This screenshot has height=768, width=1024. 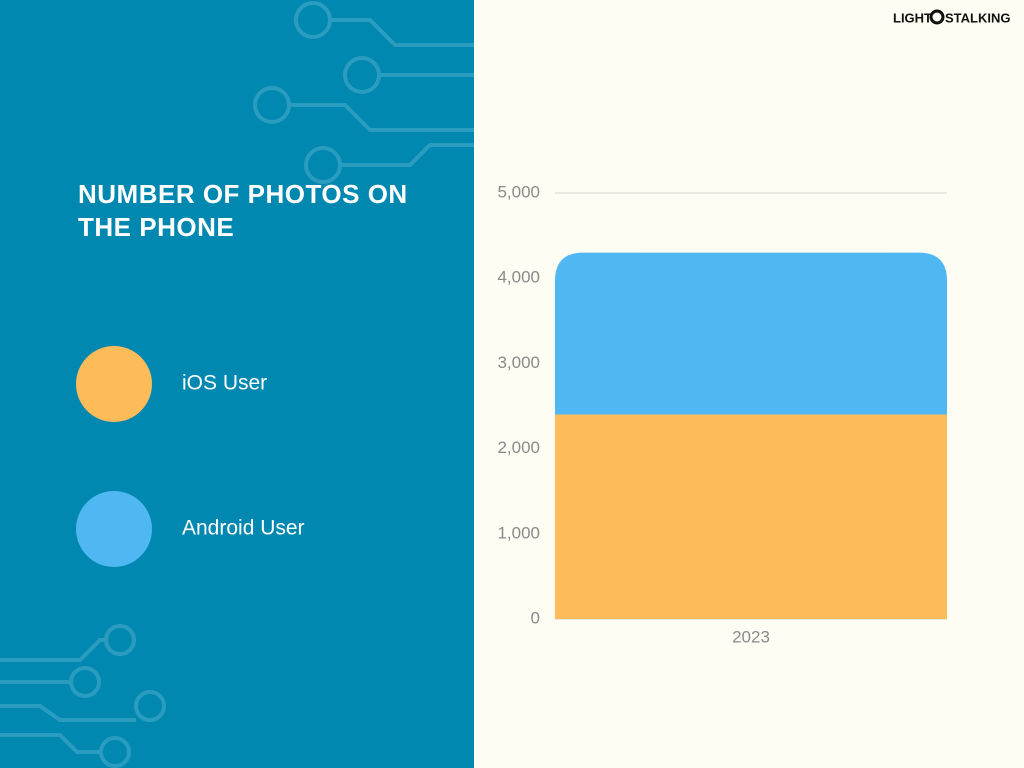 I want to click on chart-title: NUMBER OF PHOTOS ON THE PHONE, so click(x=243, y=210).